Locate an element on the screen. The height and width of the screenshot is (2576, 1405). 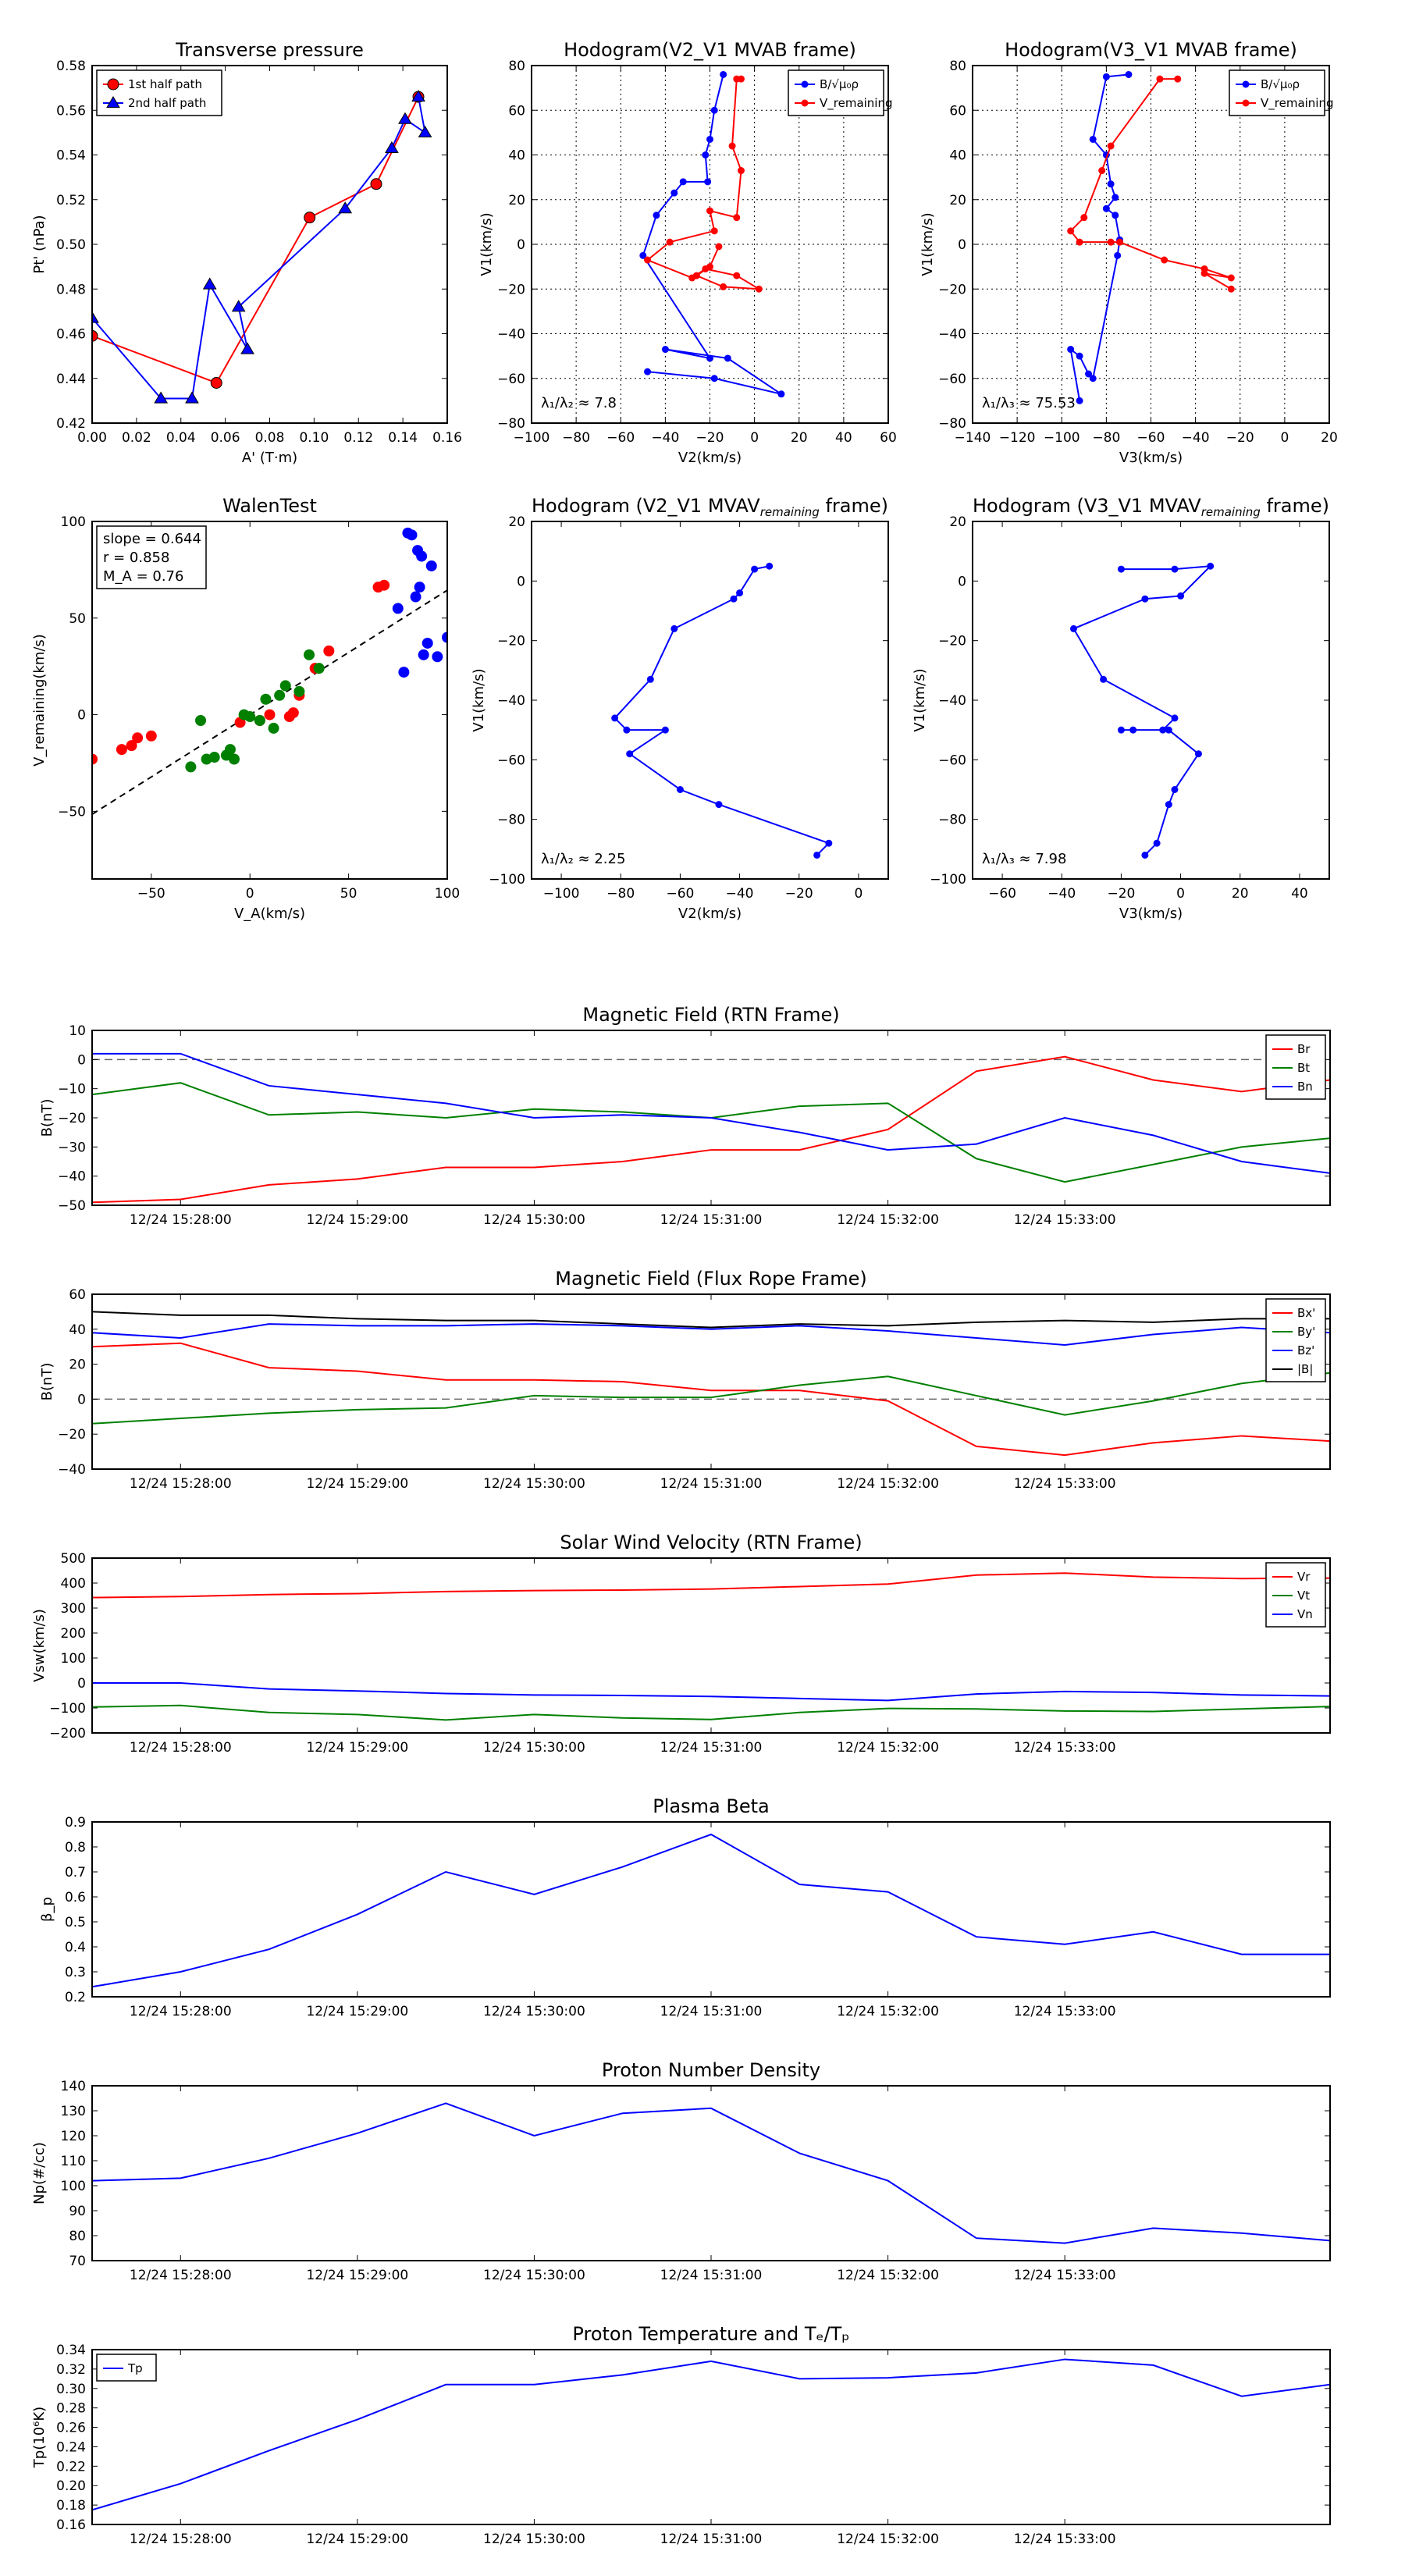
y-tick-label: 0.5 is located at coordinates (76, 1922).